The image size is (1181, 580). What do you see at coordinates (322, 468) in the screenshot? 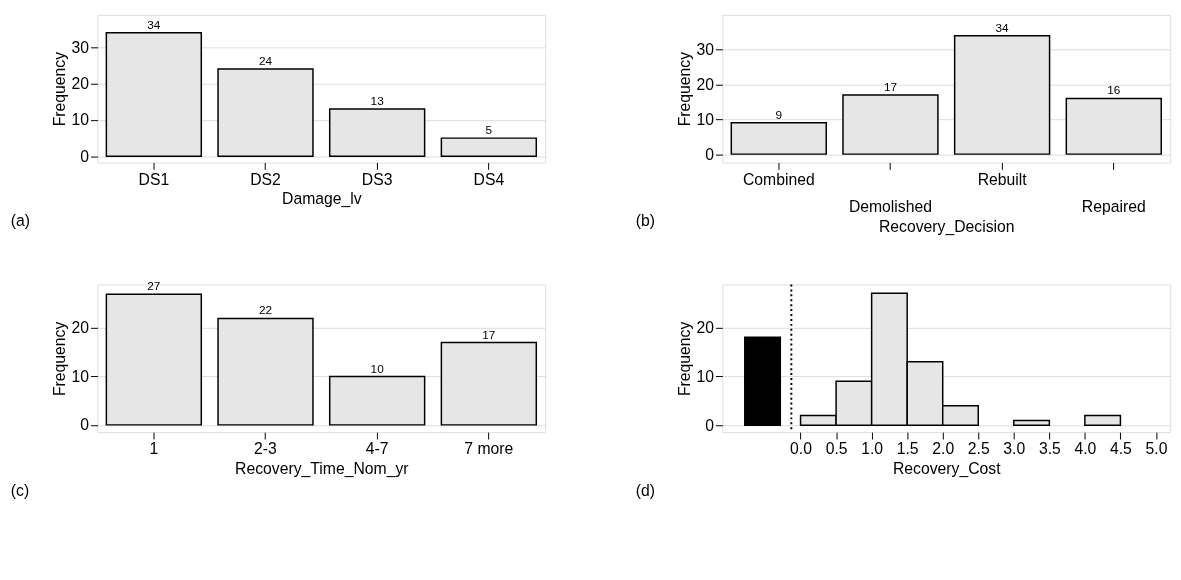
I see `x-axis-title: Recovery_Time_Nom_yr` at bounding box center [322, 468].